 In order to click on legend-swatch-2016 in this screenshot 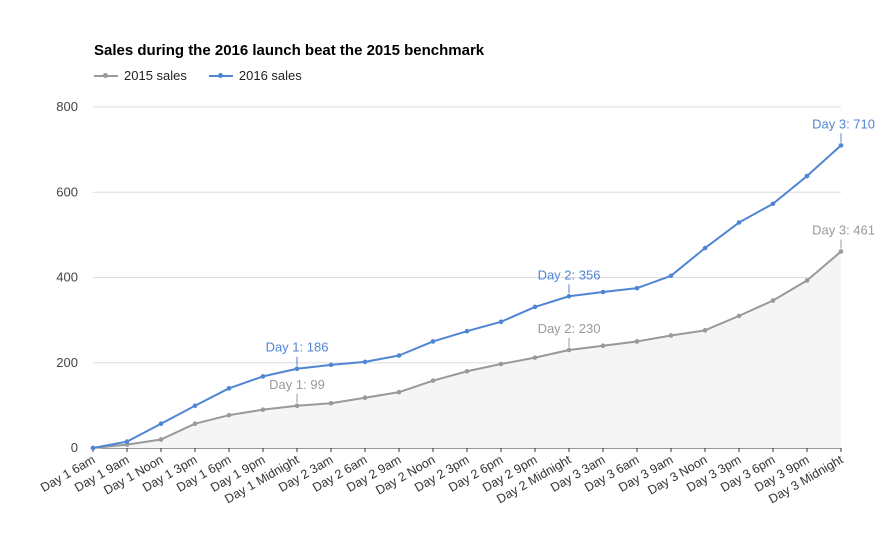, I will do `click(220, 75)`.